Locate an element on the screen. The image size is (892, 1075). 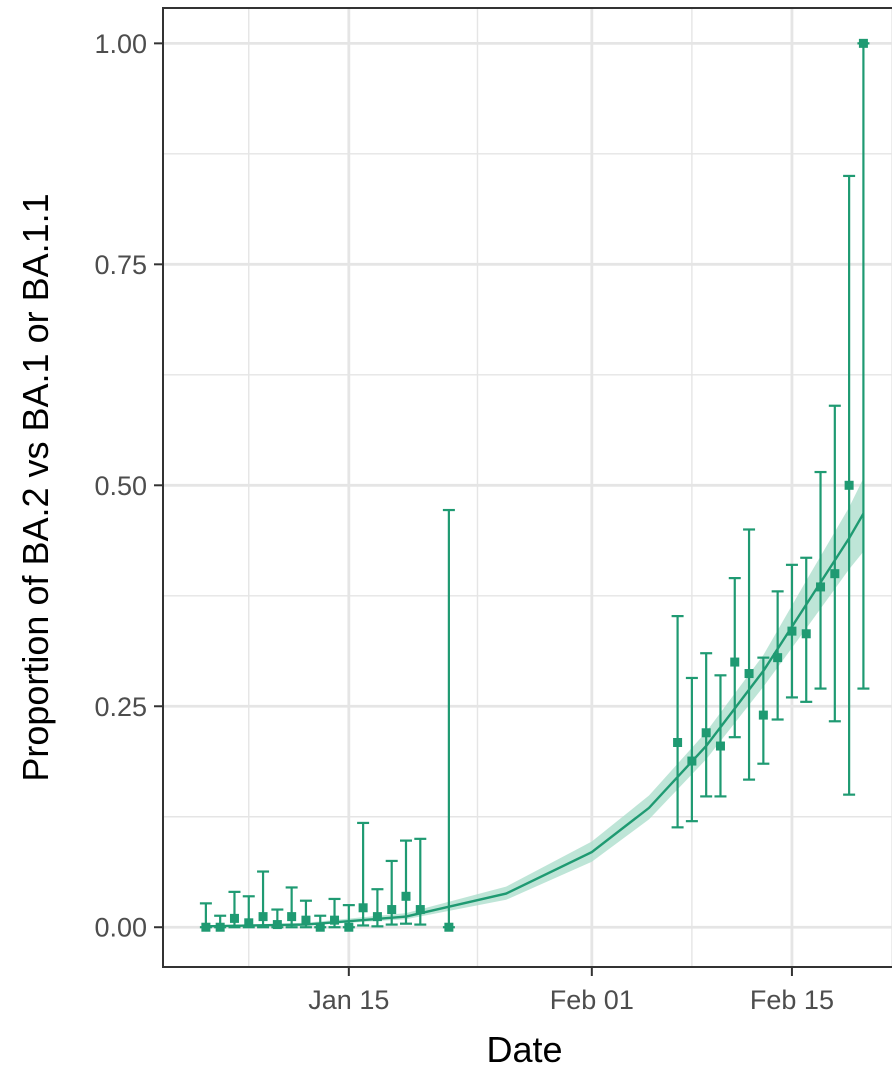
y-tick-label: 1.00 is located at coordinates (120, 44).